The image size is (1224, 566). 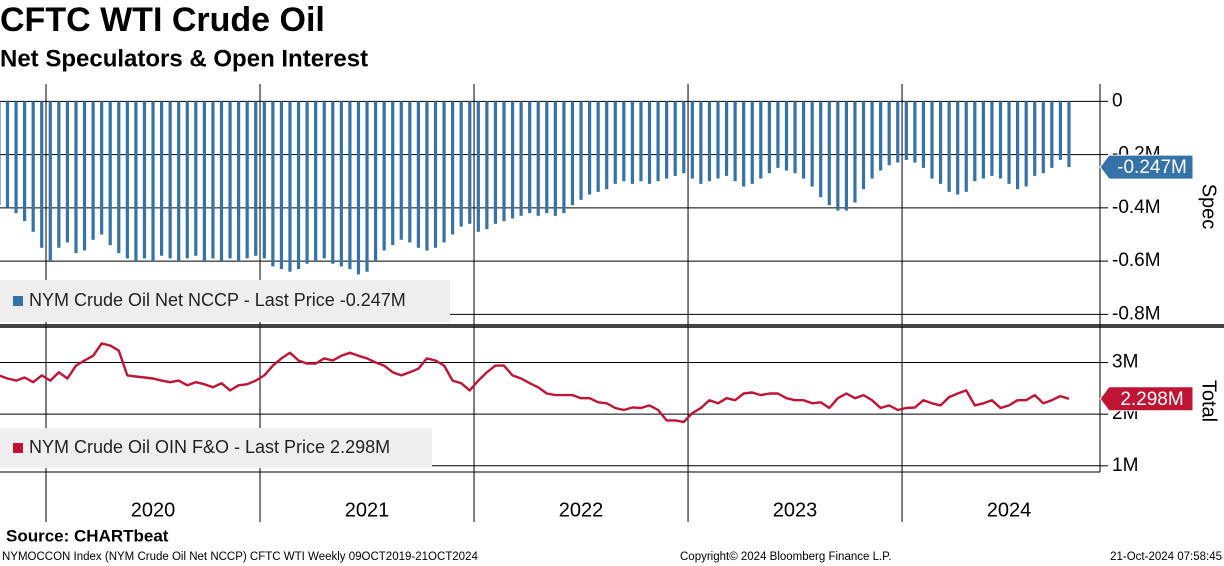 I want to click on y-axis-title: Spec, so click(x=1209, y=207).